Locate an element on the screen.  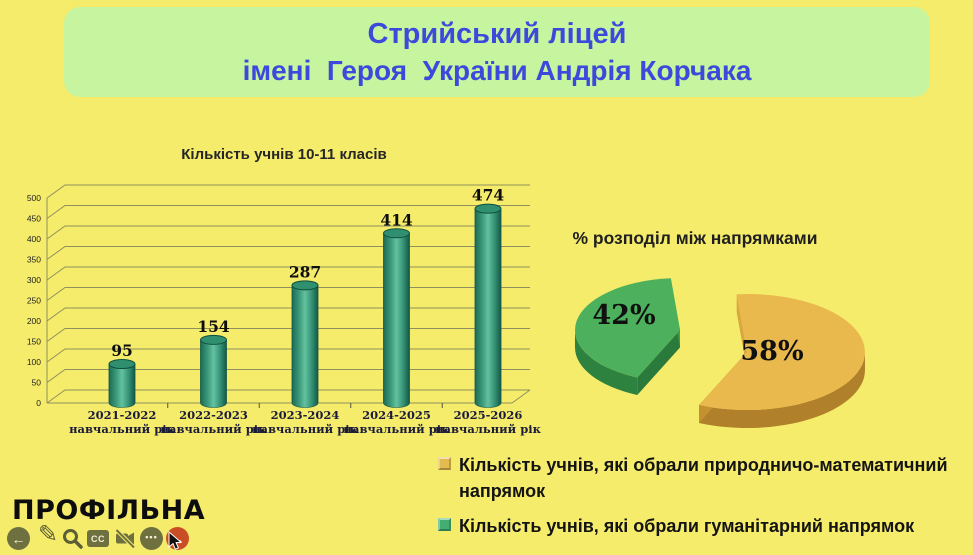
bar-value-label: 414 is located at coordinates (396, 219).